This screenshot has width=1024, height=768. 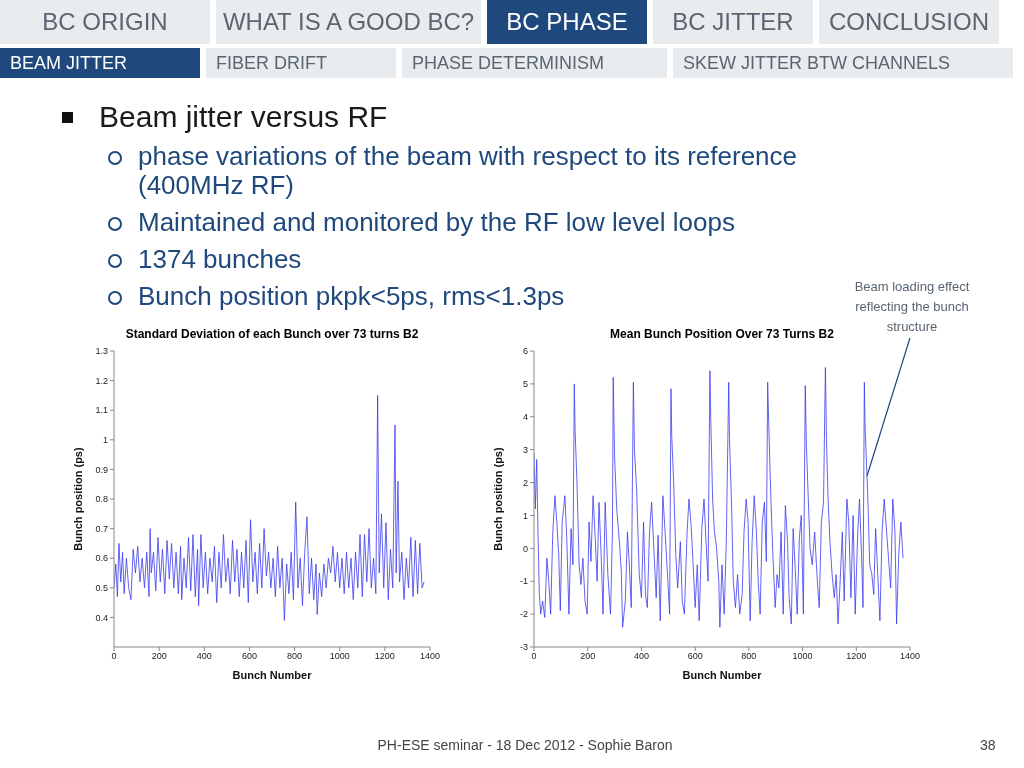 What do you see at coordinates (101, 528) in the screenshot?
I see `y-tick-label: 0.7` at bounding box center [101, 528].